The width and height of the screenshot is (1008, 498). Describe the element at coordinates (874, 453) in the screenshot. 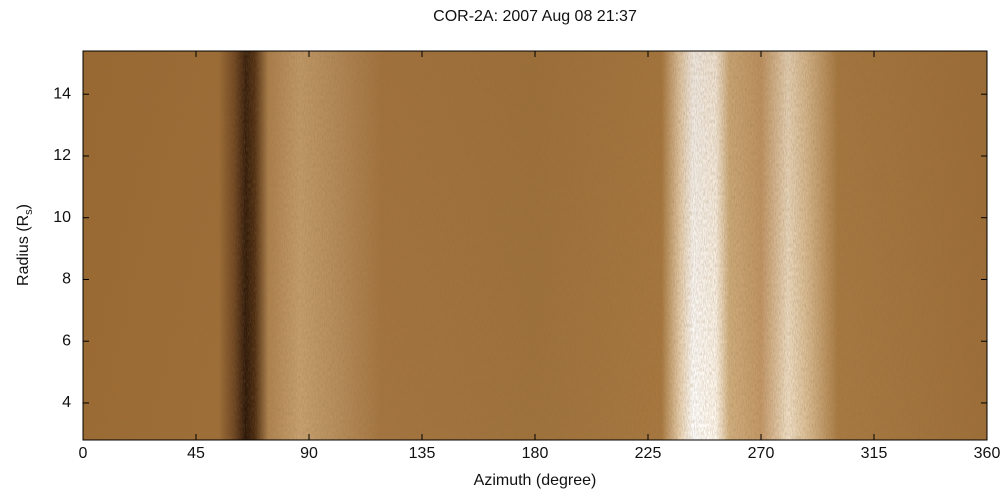

I see `x-tick-label: 315` at that location.